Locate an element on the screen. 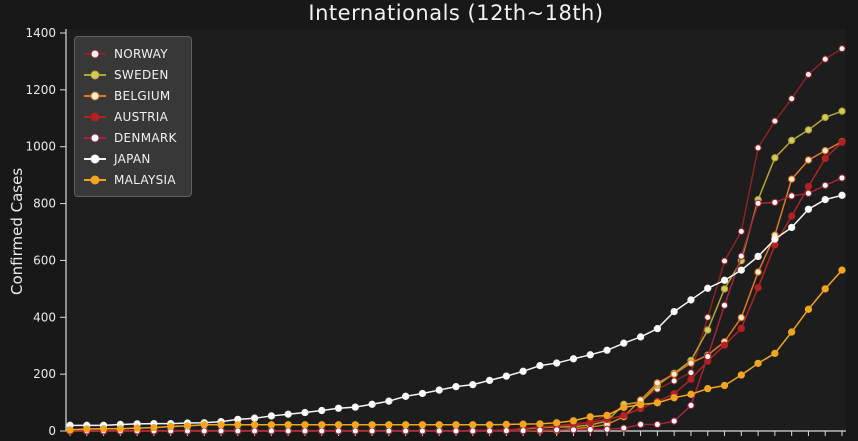  y-tick-label: 400 is located at coordinates (44, 317).